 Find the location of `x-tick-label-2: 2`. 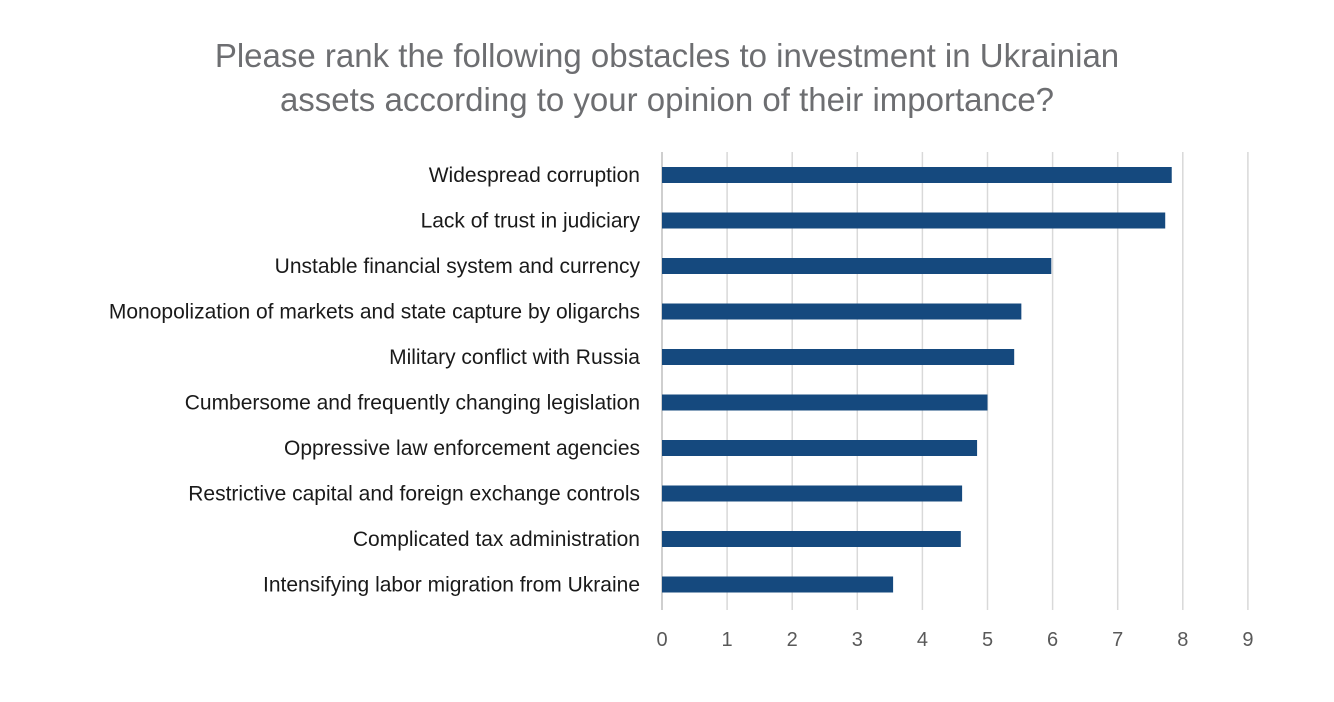

x-tick-label-2: 2 is located at coordinates (792, 640).